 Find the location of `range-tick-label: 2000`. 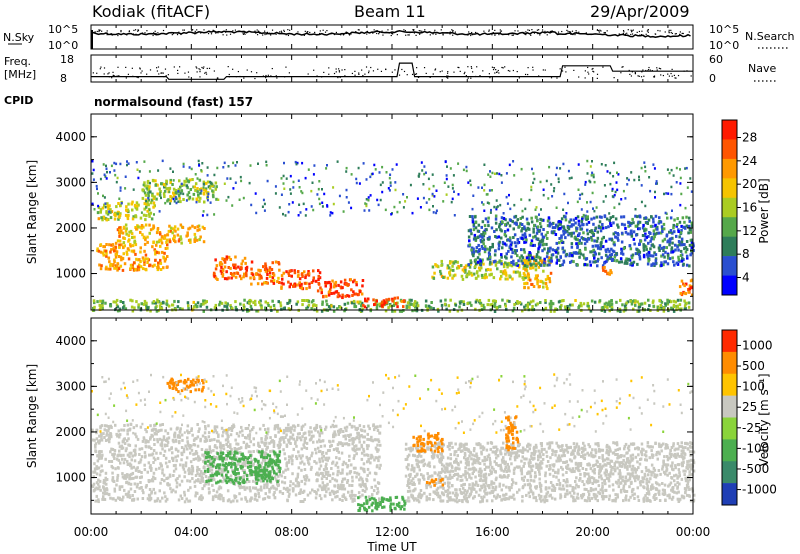

range-tick-label: 2000 is located at coordinates (70, 228).